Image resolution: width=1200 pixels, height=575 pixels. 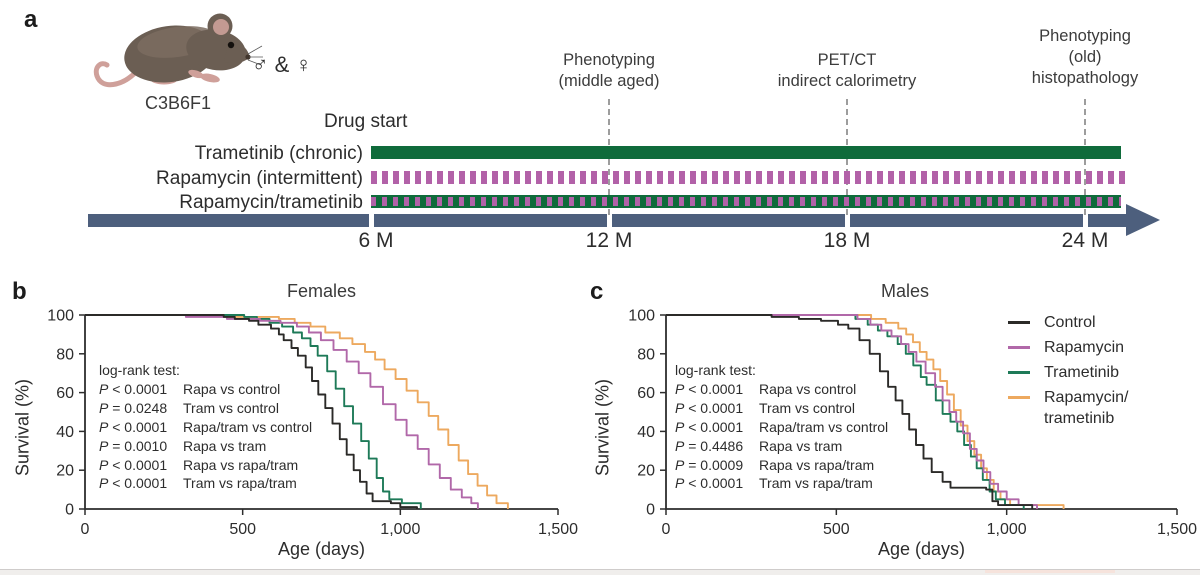 What do you see at coordinates (847, 240) in the screenshot?
I see `timeline-tick-18m: 18 M` at bounding box center [847, 240].